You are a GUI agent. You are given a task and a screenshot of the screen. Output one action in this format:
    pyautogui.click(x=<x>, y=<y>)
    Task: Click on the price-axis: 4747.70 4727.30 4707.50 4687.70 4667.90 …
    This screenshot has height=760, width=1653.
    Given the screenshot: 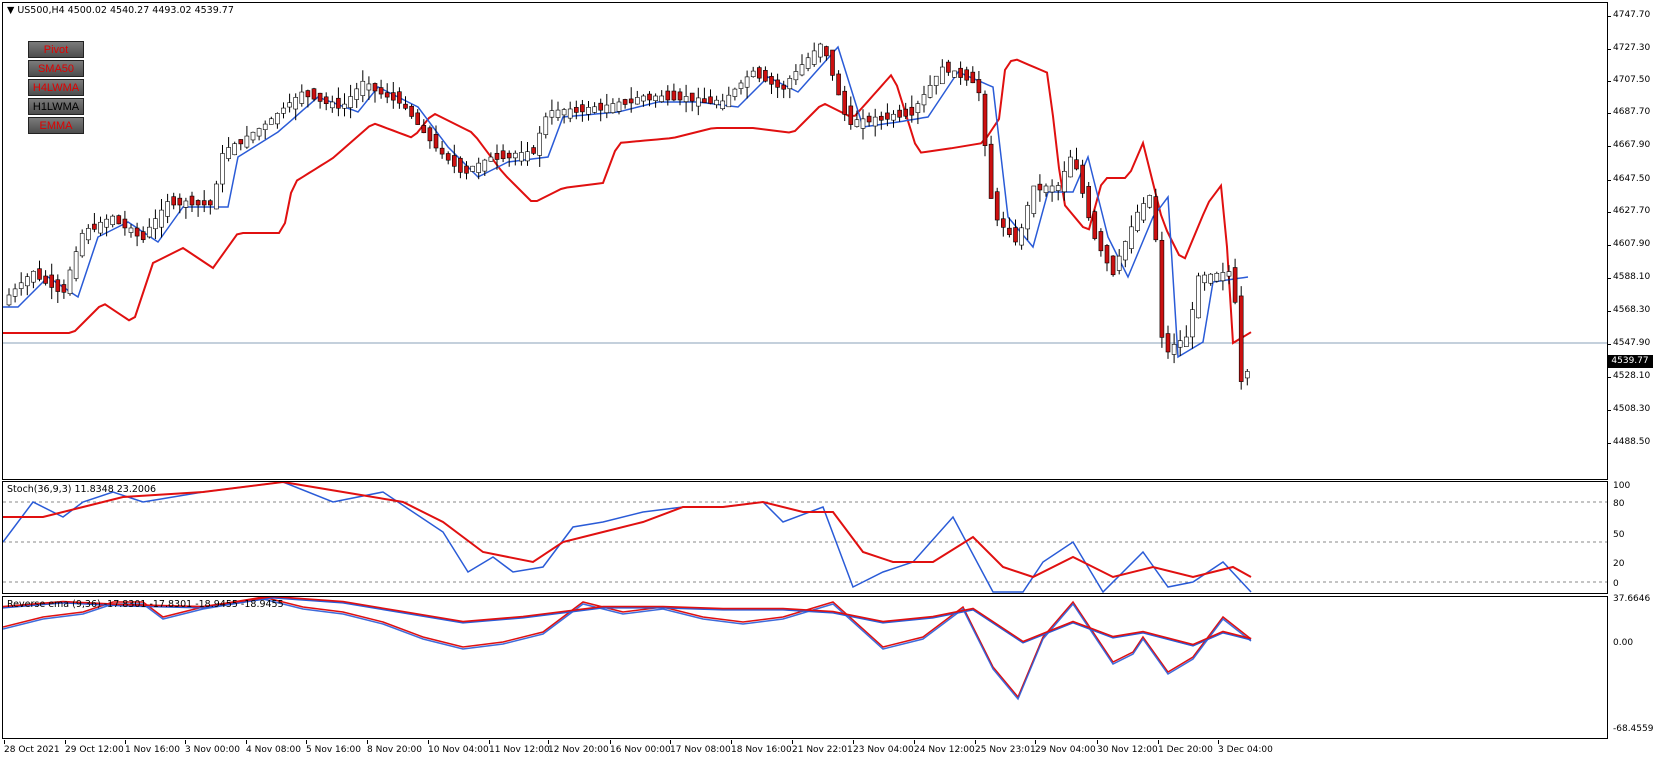 What is the action you would take?
    pyautogui.click(x=1630, y=240)
    